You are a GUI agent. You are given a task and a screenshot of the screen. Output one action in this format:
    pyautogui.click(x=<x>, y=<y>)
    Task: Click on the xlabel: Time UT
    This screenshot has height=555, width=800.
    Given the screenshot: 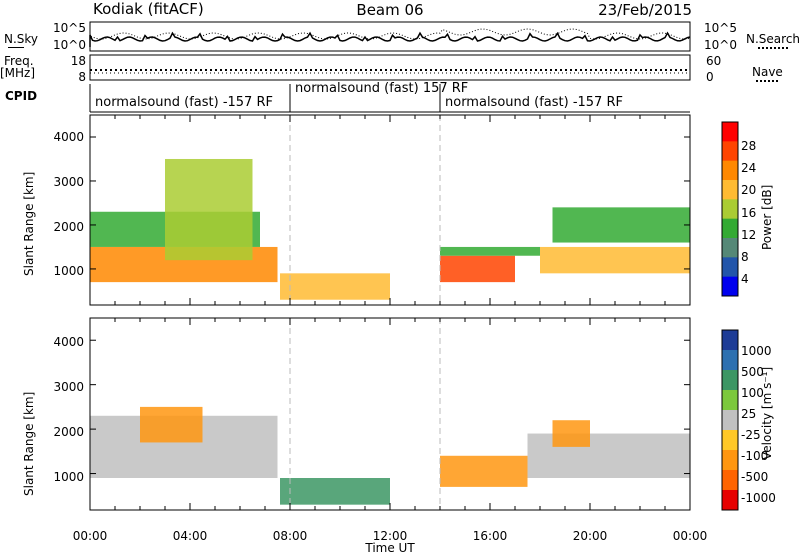 What is the action you would take?
    pyautogui.click(x=390, y=548)
    